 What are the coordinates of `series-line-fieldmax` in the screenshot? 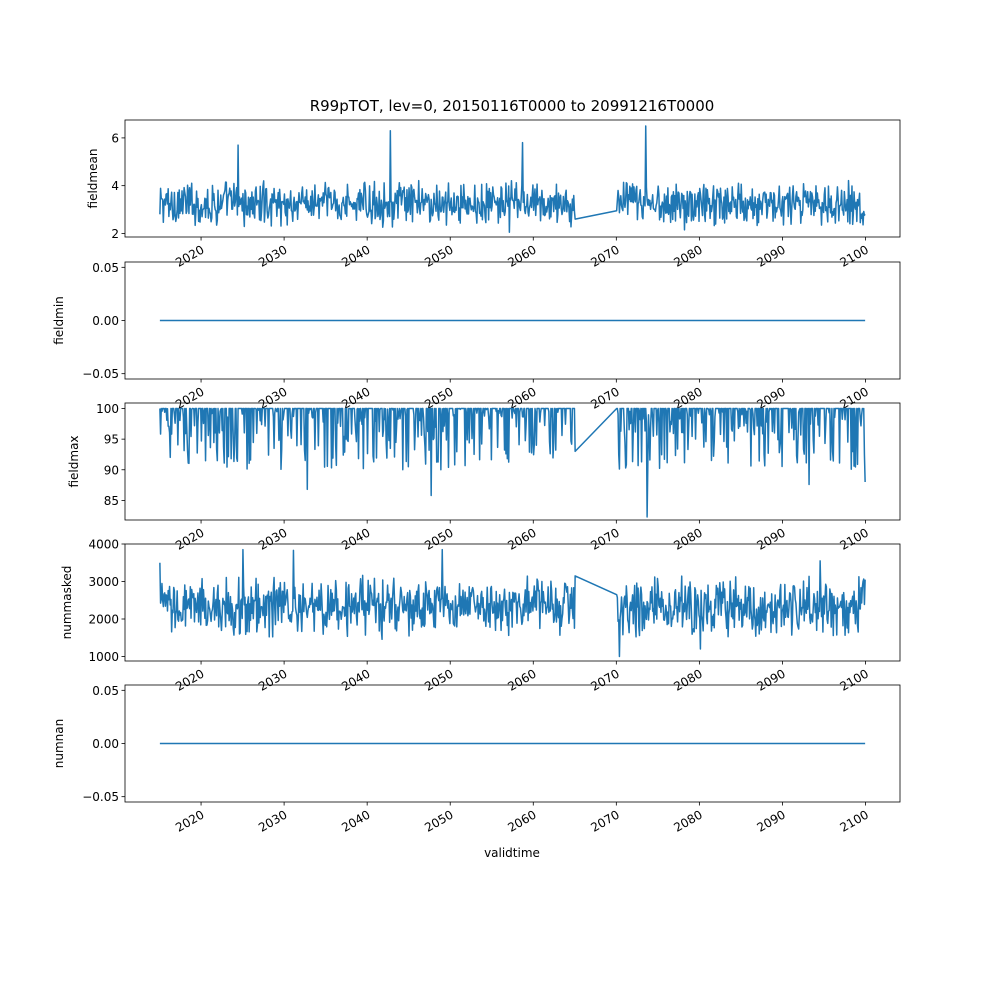 It's located at (512, 462).